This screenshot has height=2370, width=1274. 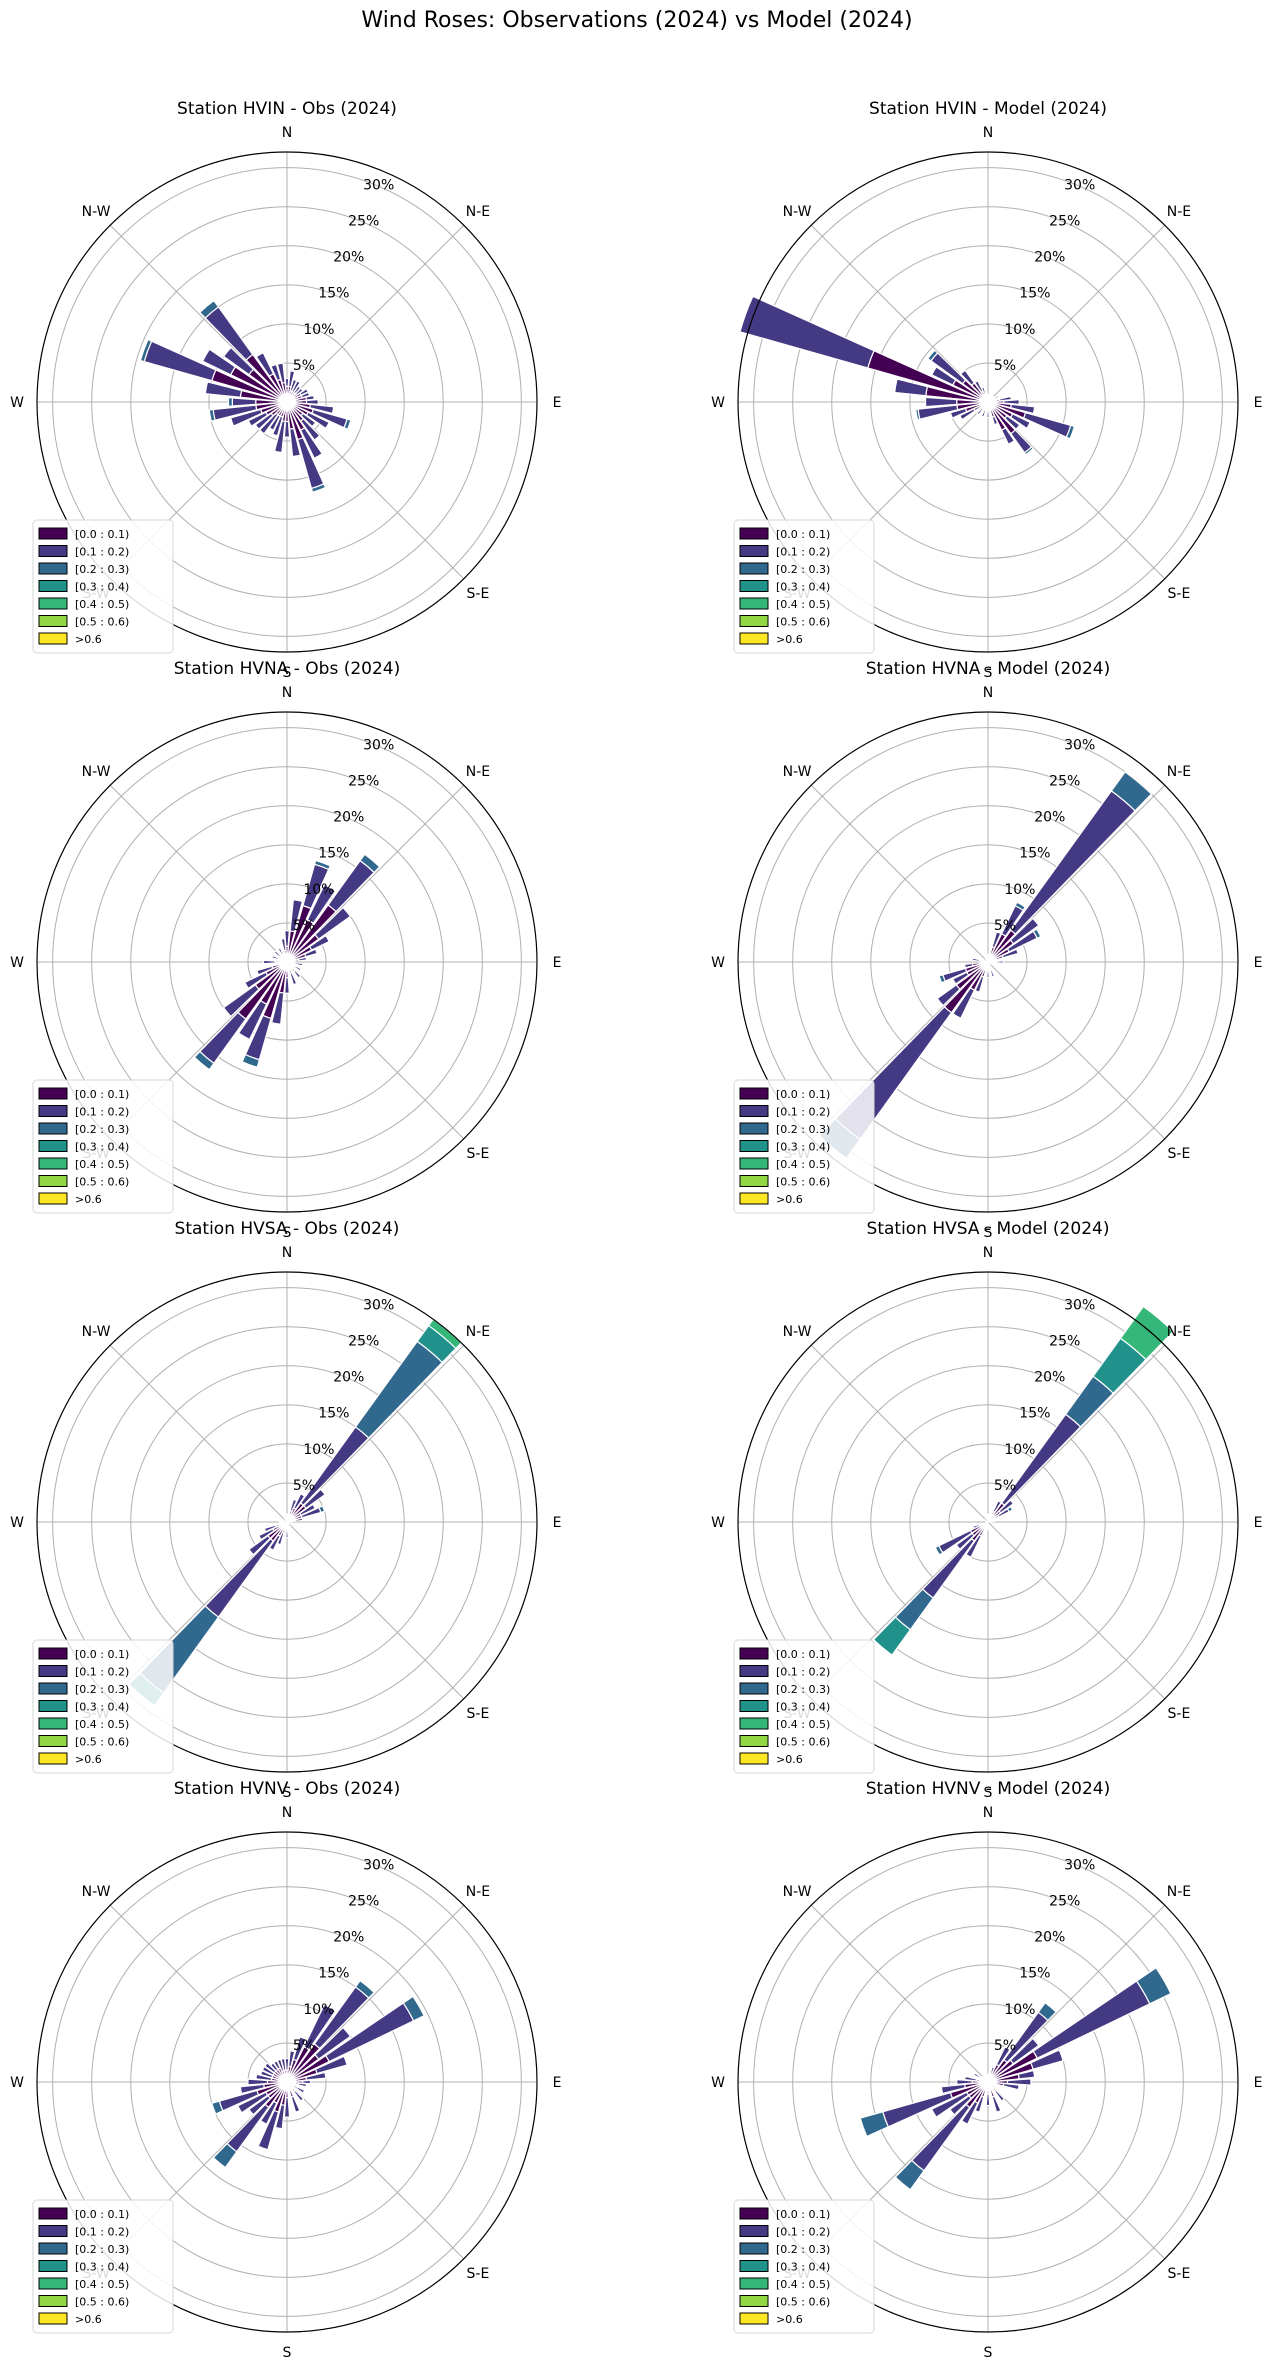 What do you see at coordinates (803, 604) in the screenshot?
I see `legend-label: [0.4 : 0.5)` at bounding box center [803, 604].